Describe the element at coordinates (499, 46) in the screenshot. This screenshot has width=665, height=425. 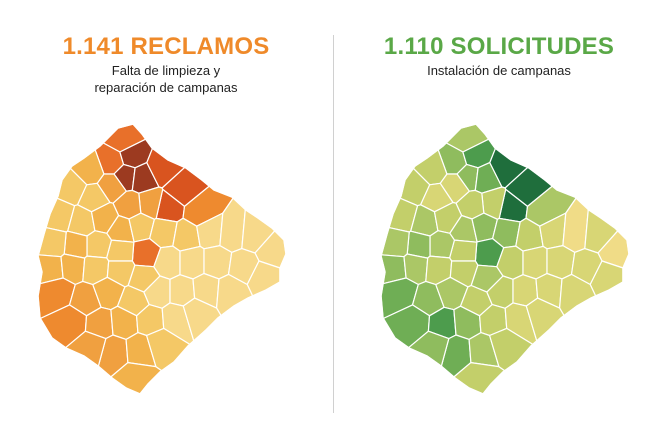
I see `solicitudes-title: 1.110 SOLICITUDES` at that location.